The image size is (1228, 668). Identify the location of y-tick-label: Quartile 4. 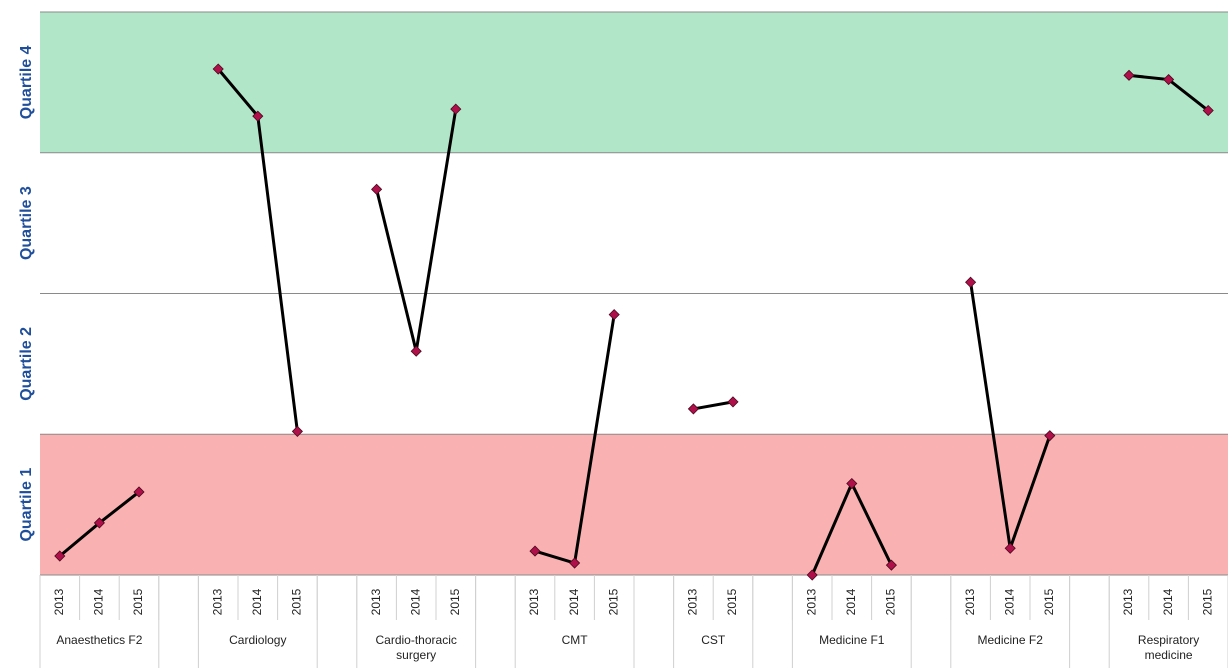
(26, 82).